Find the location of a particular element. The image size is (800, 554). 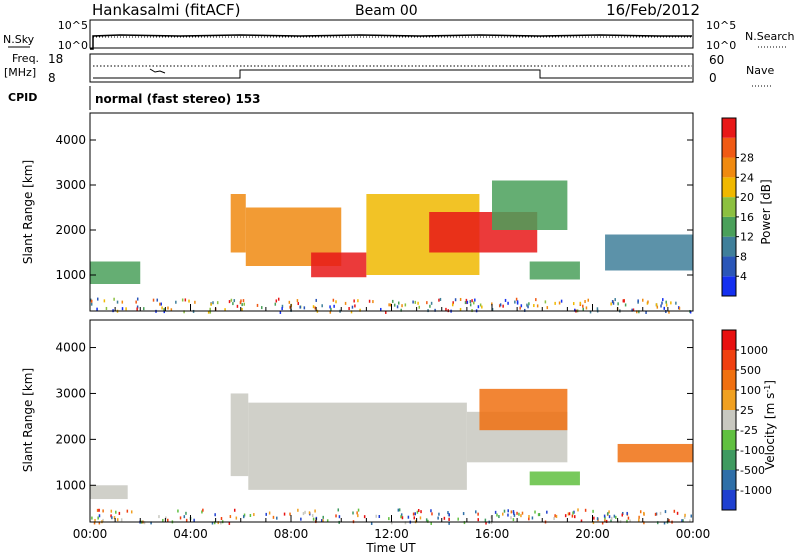

date-title: 16/Feb/2012 is located at coordinates (653, 10).